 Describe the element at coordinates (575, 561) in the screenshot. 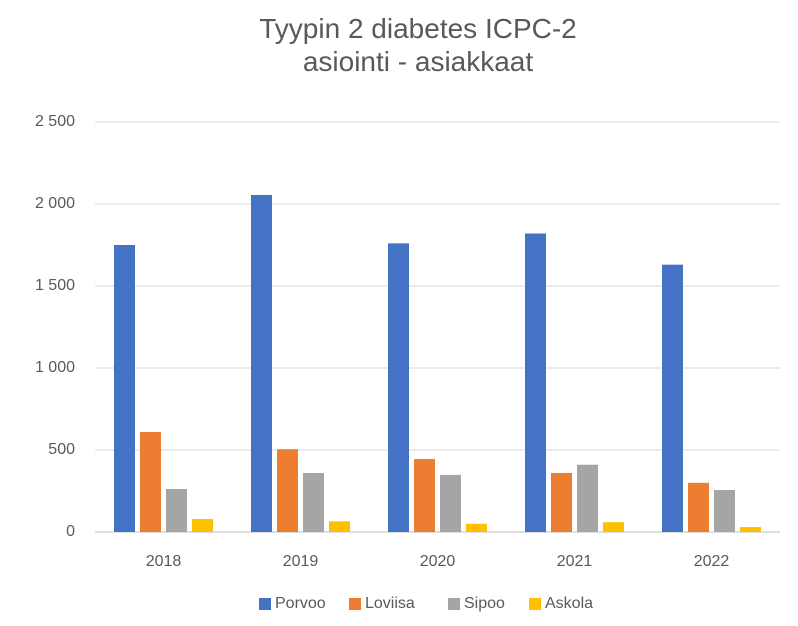

I see `x-tick-label: 2021` at that location.